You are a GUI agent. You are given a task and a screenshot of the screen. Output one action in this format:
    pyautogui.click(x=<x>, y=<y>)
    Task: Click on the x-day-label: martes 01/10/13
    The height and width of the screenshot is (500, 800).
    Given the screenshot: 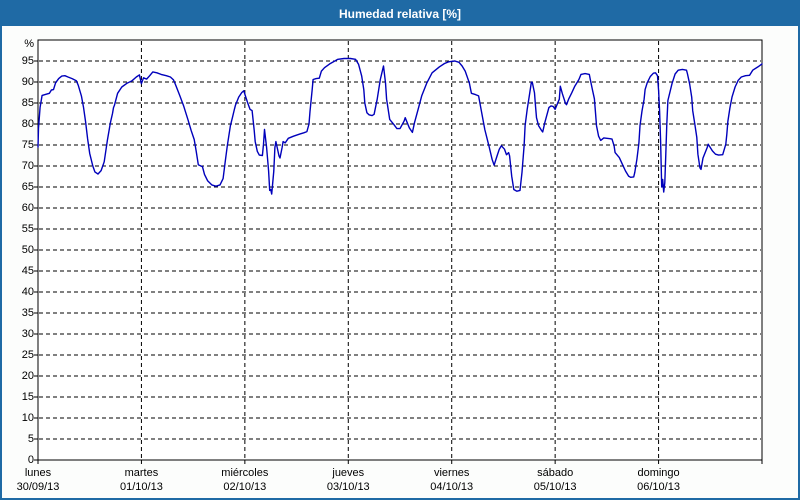 What is the action you would take?
    pyautogui.click(x=141, y=480)
    